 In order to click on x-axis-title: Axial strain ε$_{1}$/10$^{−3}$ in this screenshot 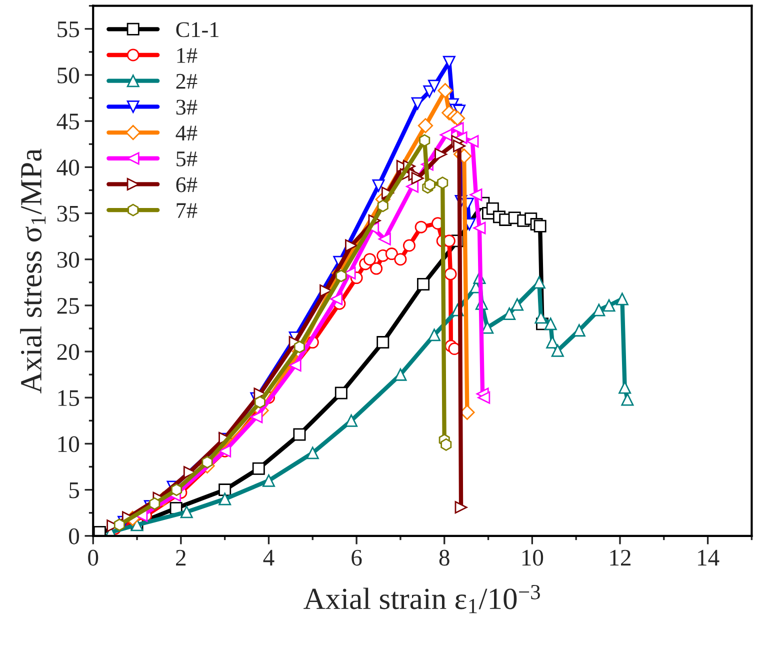, I will do `click(422, 599)`.